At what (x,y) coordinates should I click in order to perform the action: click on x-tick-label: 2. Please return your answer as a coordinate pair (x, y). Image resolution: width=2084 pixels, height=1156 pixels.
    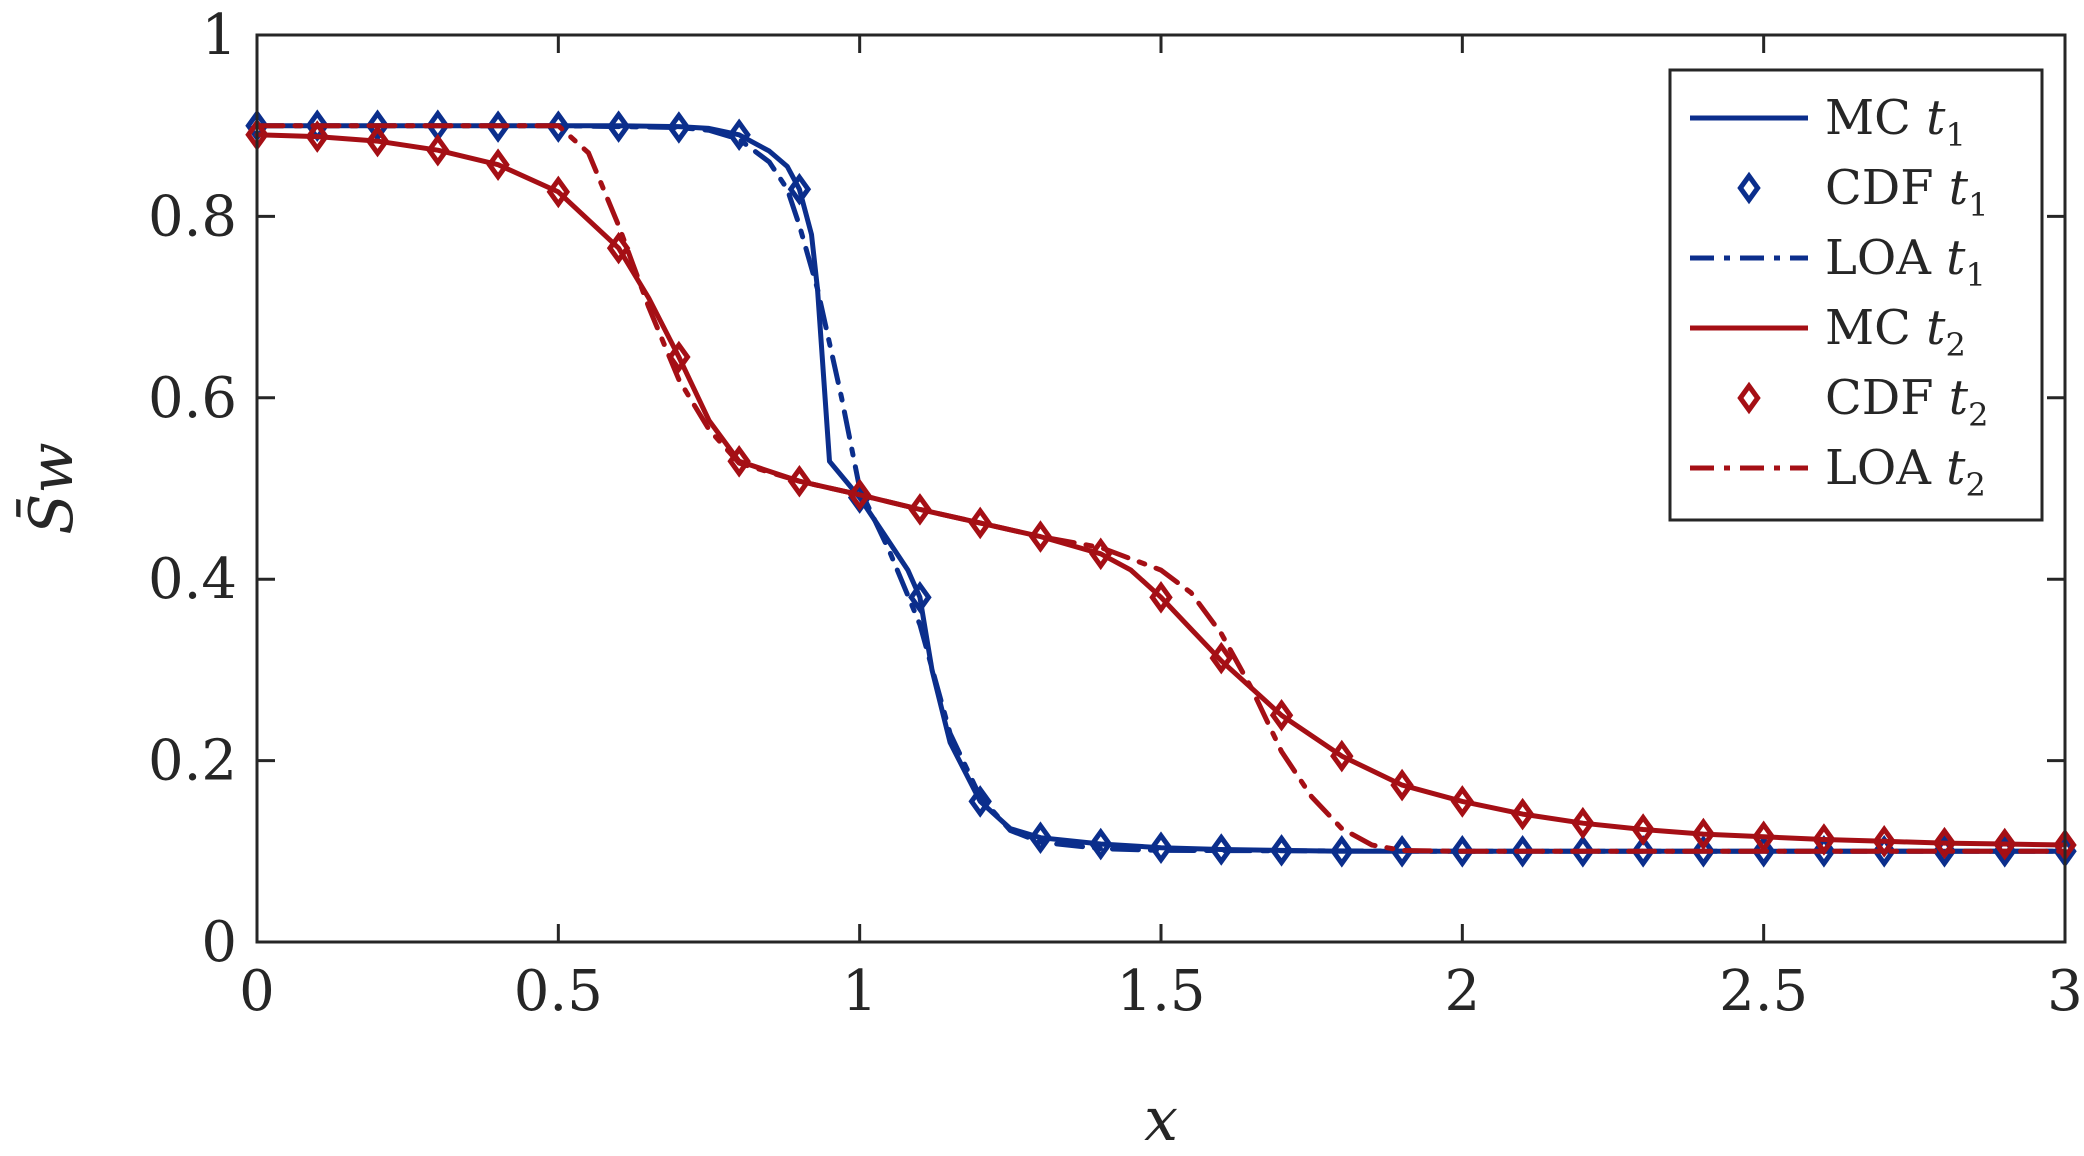
    Looking at the image, I should click on (1463, 991).